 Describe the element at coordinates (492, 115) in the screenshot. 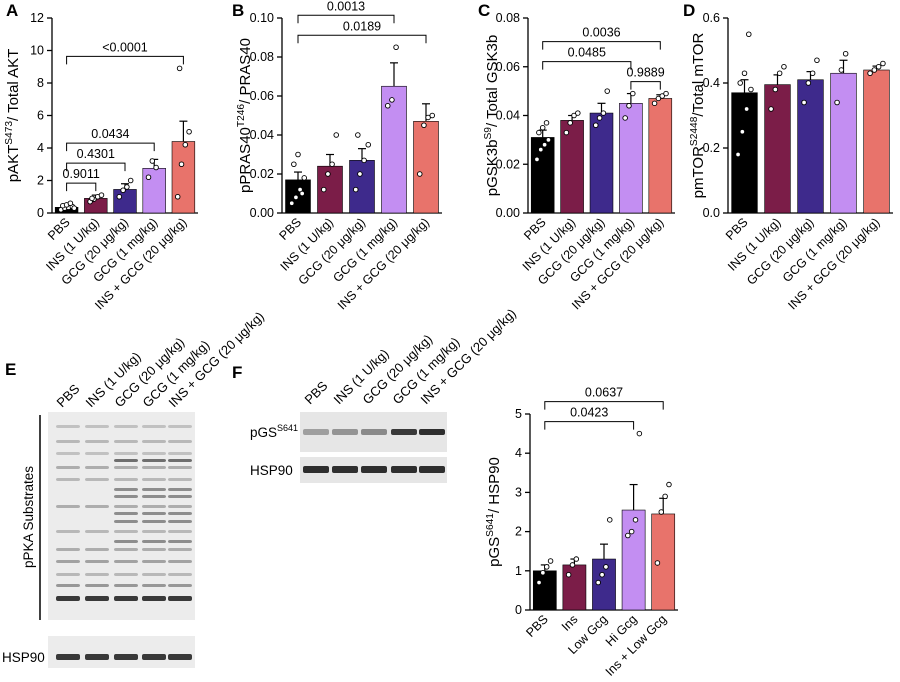

I see `axis-title: pGSK3bS9/ Total GSK3b` at that location.